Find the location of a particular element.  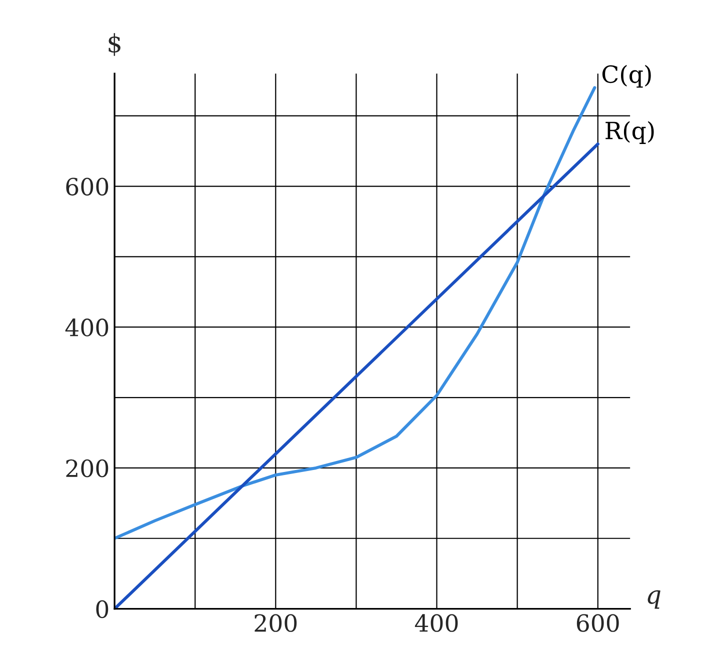

y-tick-label: 200 is located at coordinates (87, 468).